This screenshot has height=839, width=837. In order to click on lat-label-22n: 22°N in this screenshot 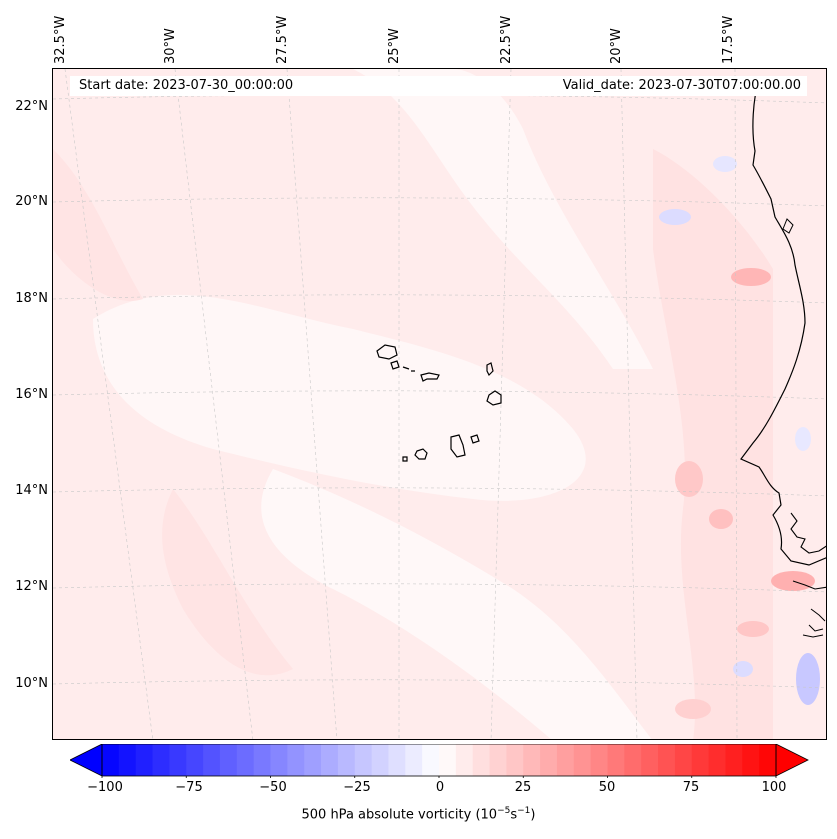, I will do `click(31, 106)`.